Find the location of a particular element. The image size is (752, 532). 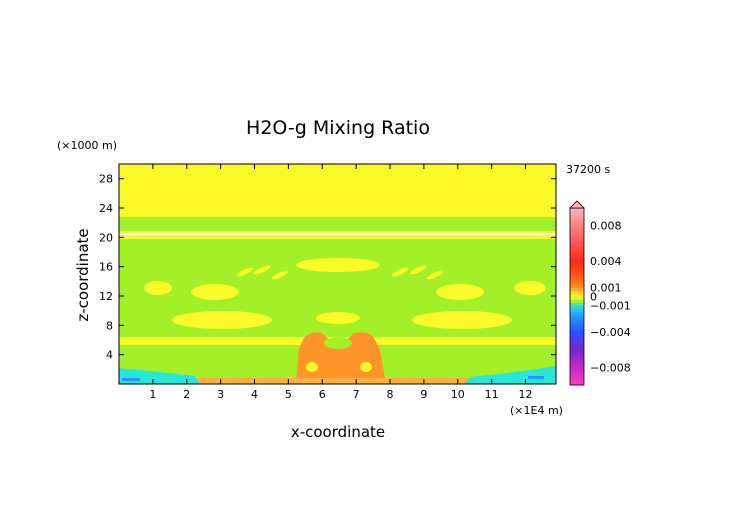

x-tick-label: 6 is located at coordinates (322, 394).